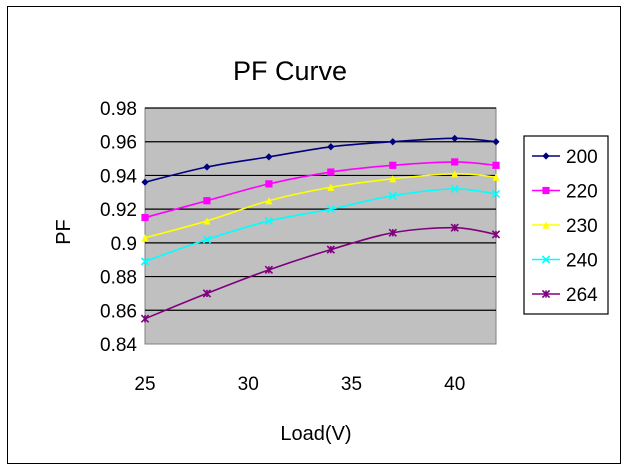 This screenshot has width=631, height=470. Describe the element at coordinates (290, 71) in the screenshot. I see `chart-title: PF Curve` at that location.